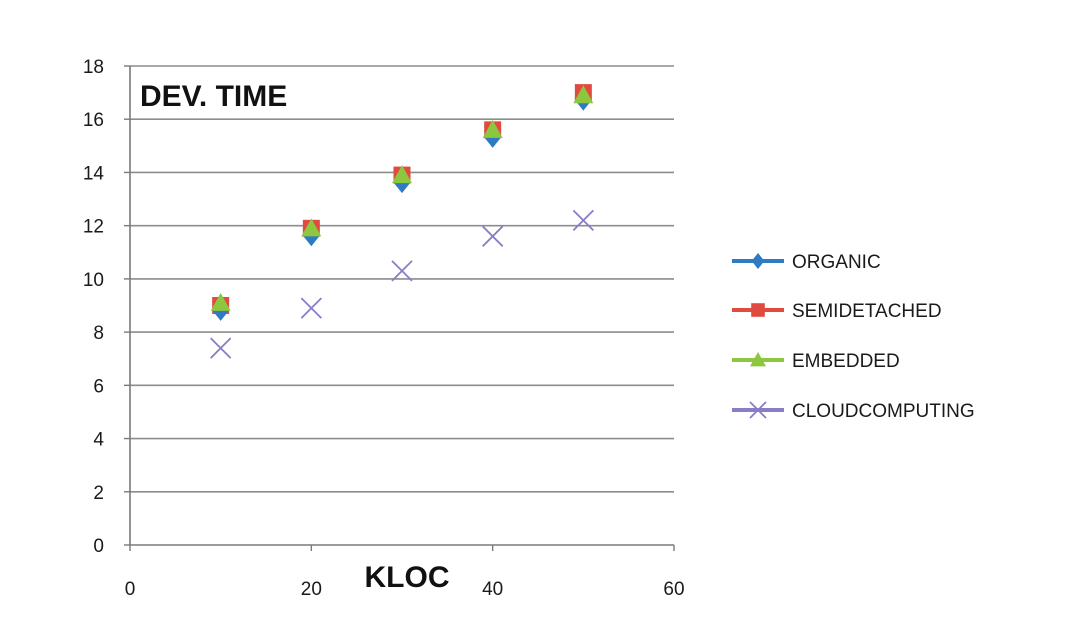  I want to click on y-tick-label: 18, so click(93, 67).